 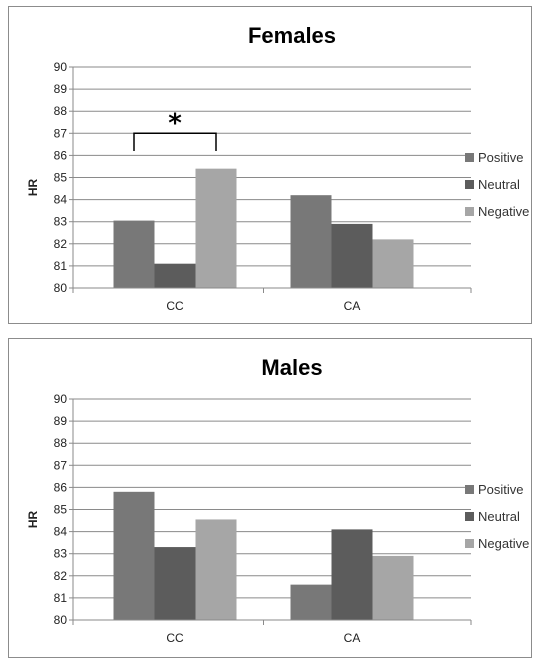 I want to click on significance-star: *, so click(x=175, y=123).